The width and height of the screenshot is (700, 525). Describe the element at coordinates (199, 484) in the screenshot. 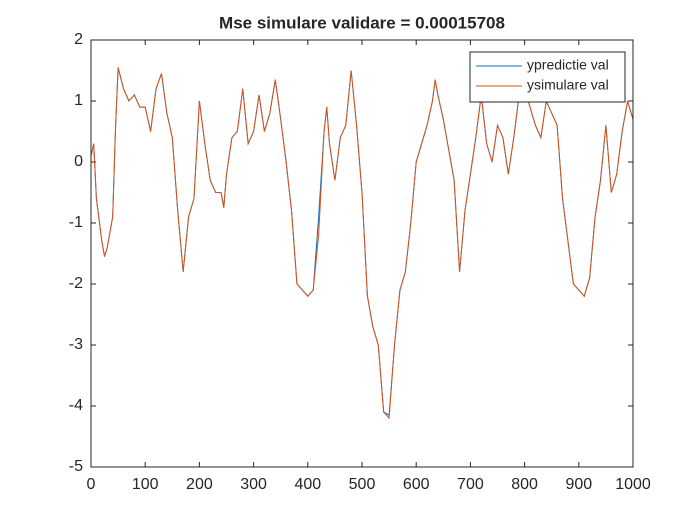

I see `x-tick-label: 200` at that location.